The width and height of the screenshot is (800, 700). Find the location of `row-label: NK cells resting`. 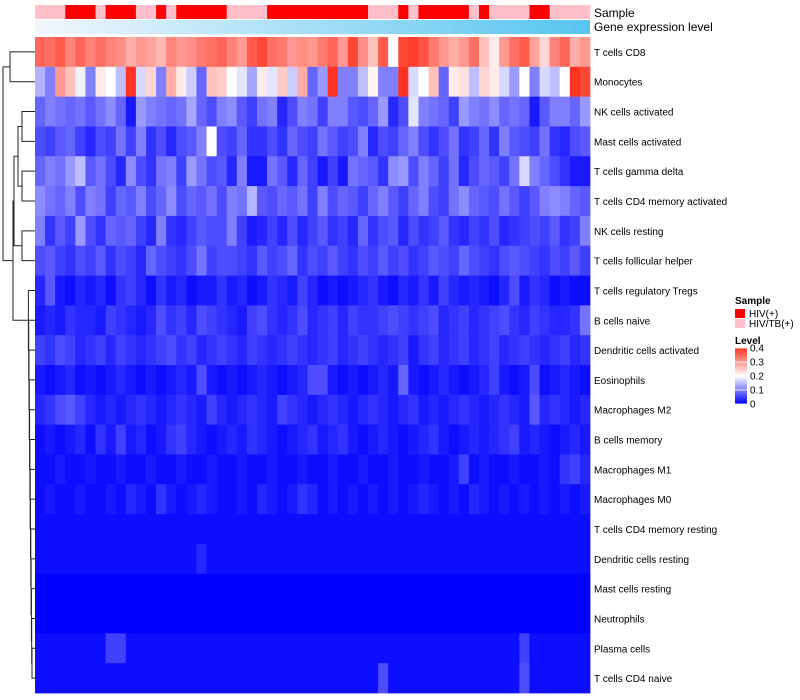

row-label: NK cells resting is located at coordinates (628, 232).